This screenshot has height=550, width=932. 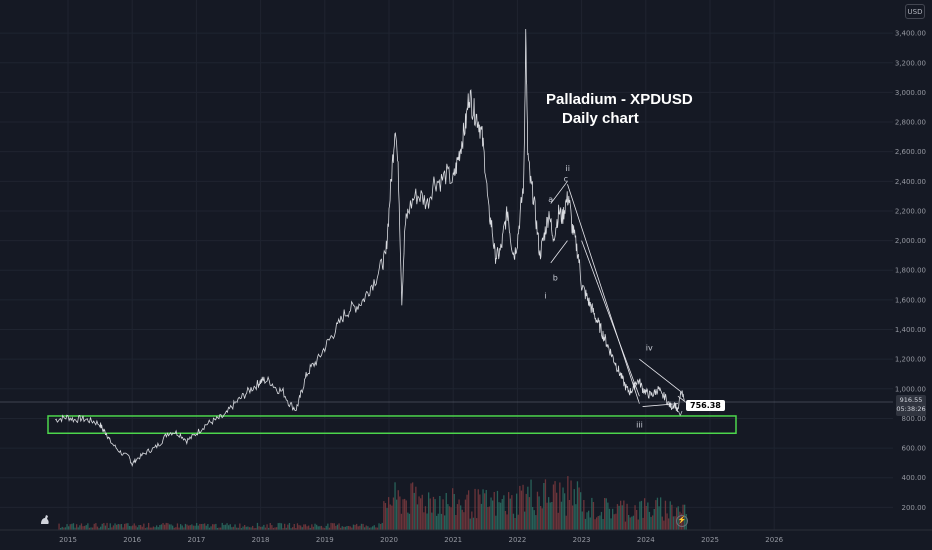 What do you see at coordinates (682, 521) in the screenshot?
I see `bolt-icon: ⚡` at bounding box center [682, 521].